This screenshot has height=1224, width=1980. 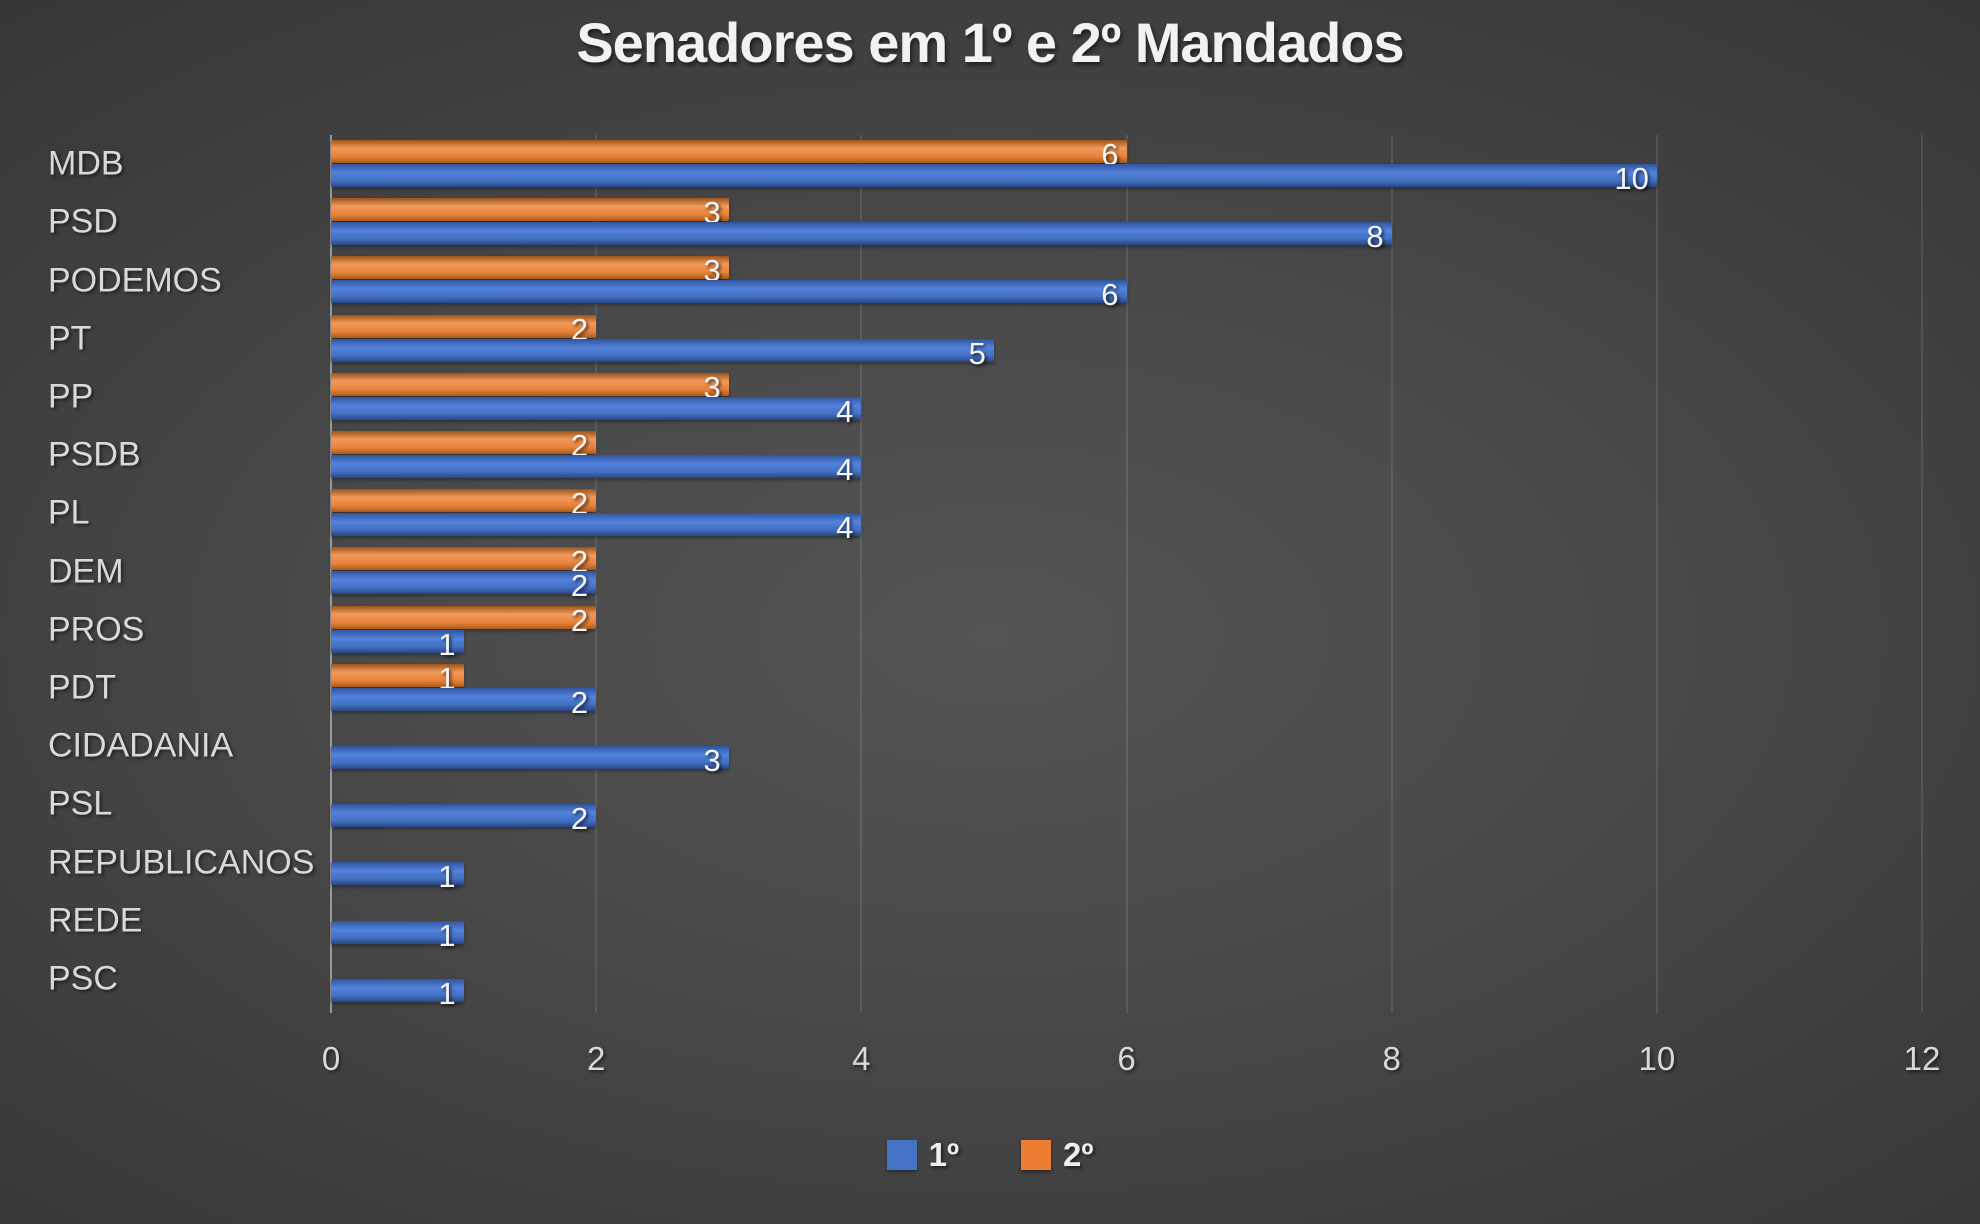 I want to click on category-label: PSD, so click(x=83, y=221).